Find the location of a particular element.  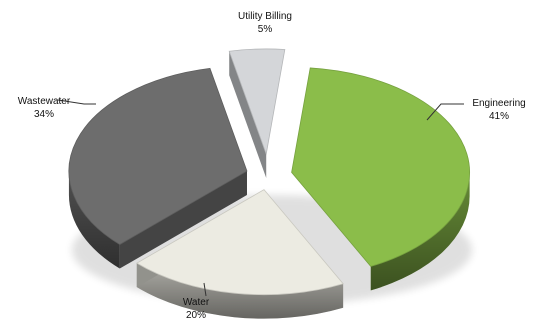

slice-label-wastewater: Wastewater is located at coordinates (44, 101).